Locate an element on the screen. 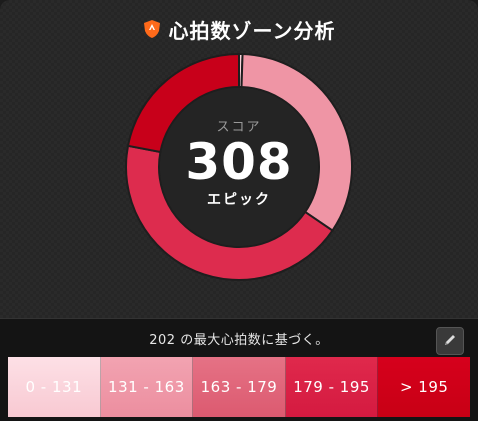 The height and width of the screenshot is (421, 478). score-value: 308 is located at coordinates (239, 161).